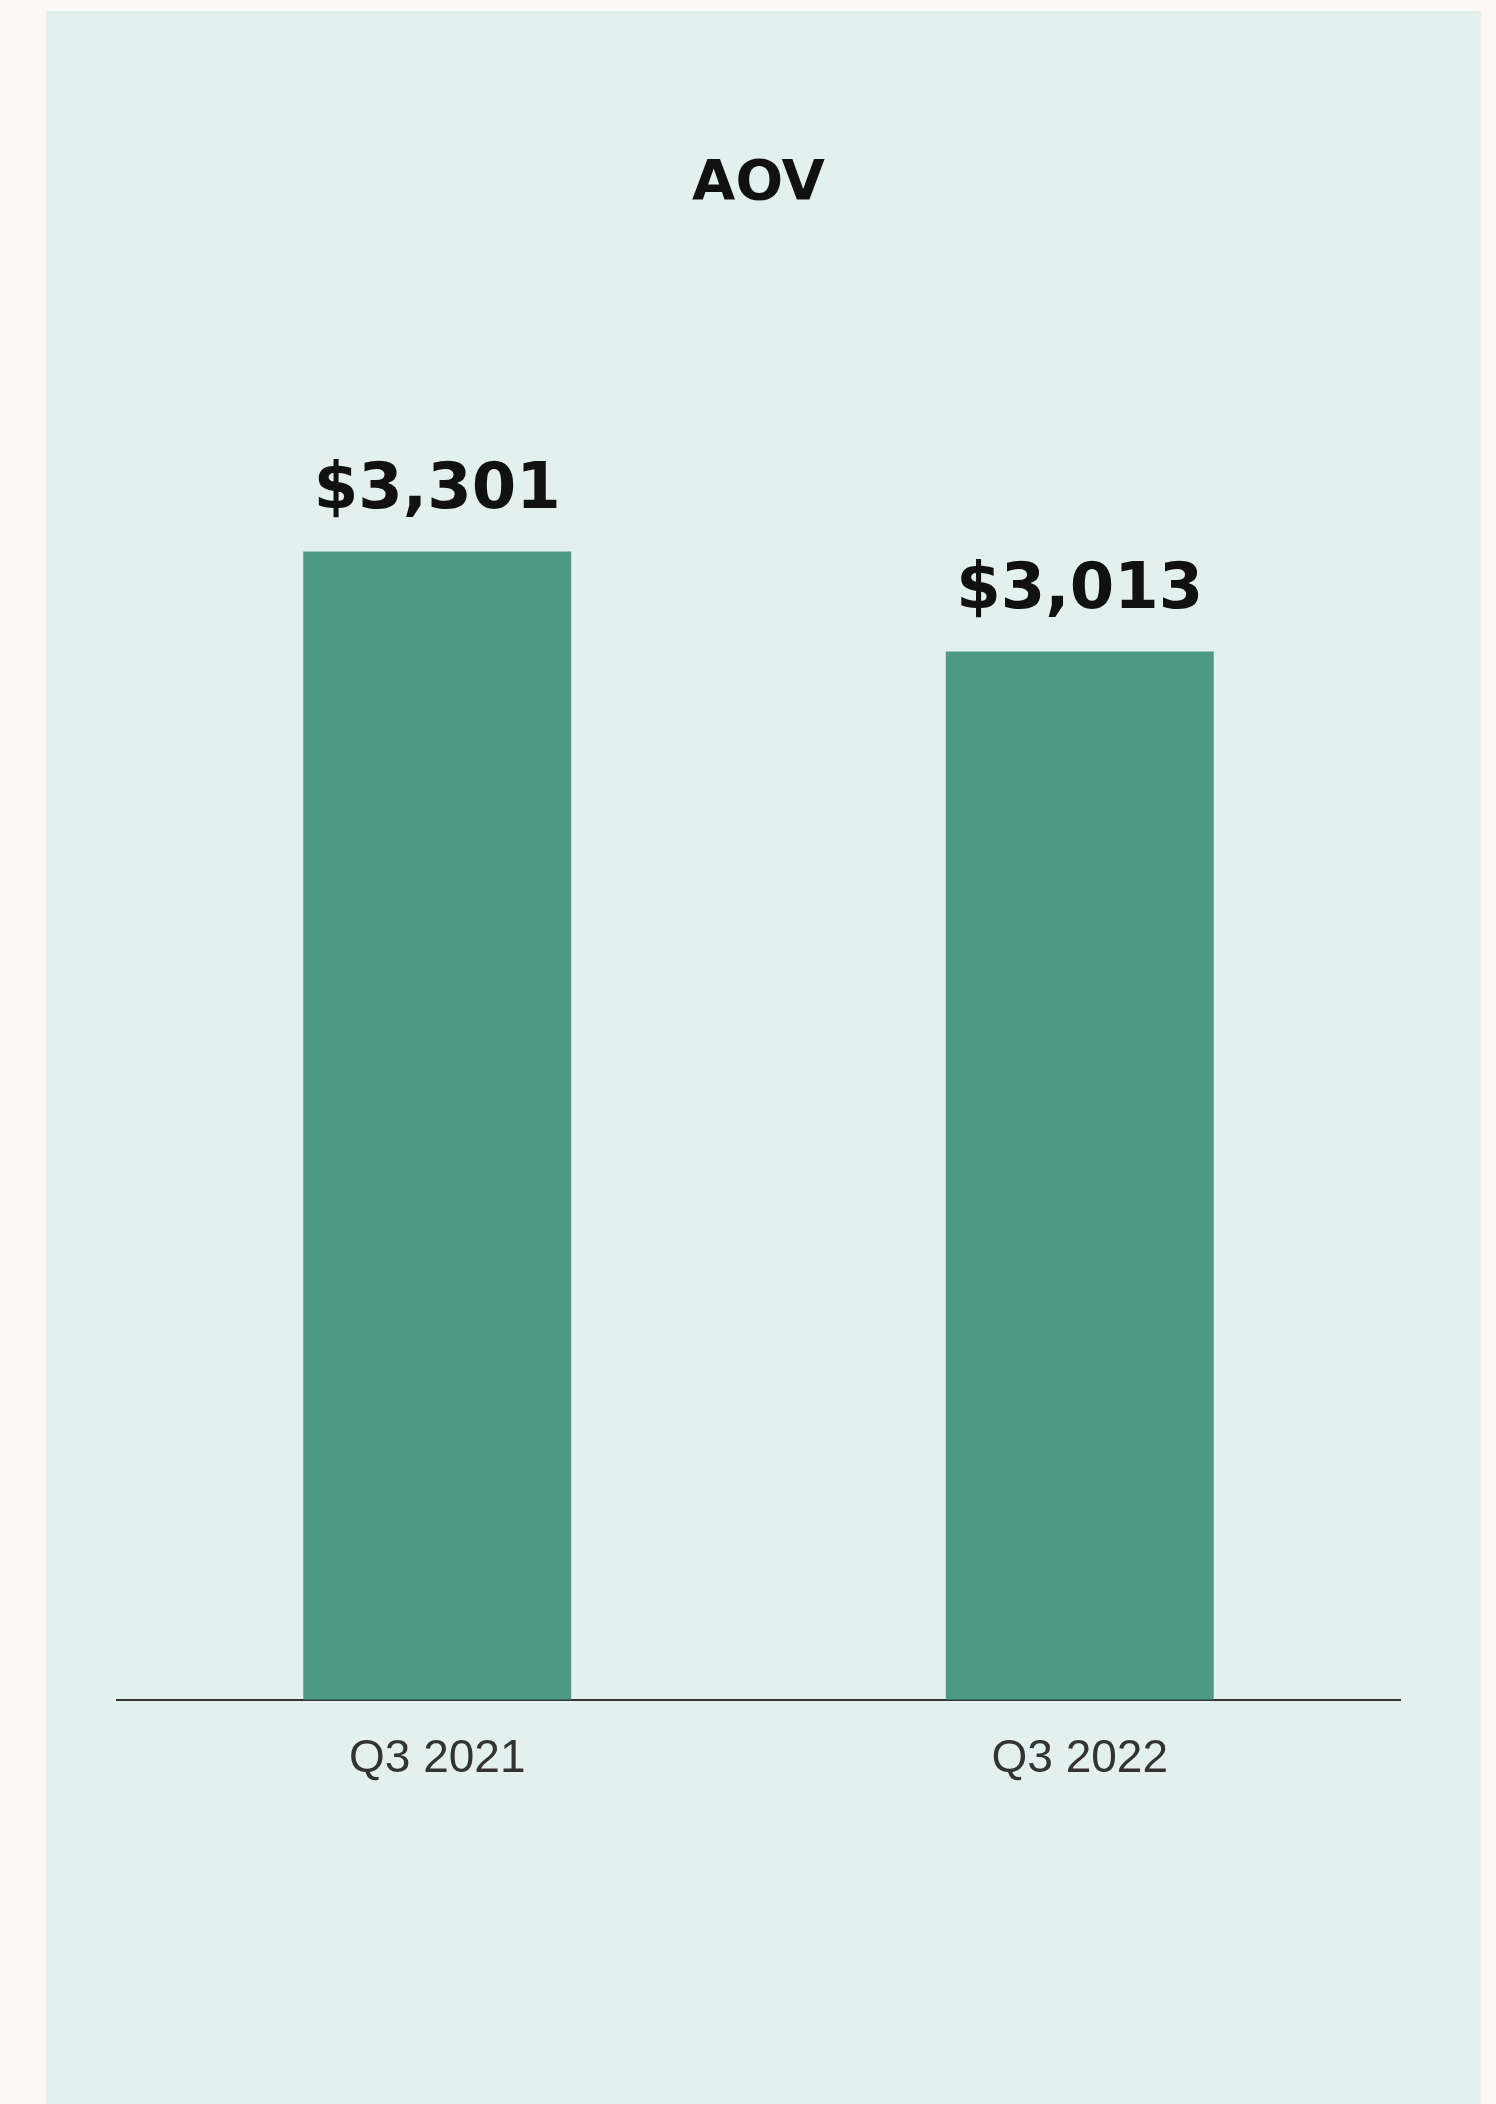  What do you see at coordinates (437, 1756) in the screenshot?
I see `x-tick-label: Q3 2021` at bounding box center [437, 1756].